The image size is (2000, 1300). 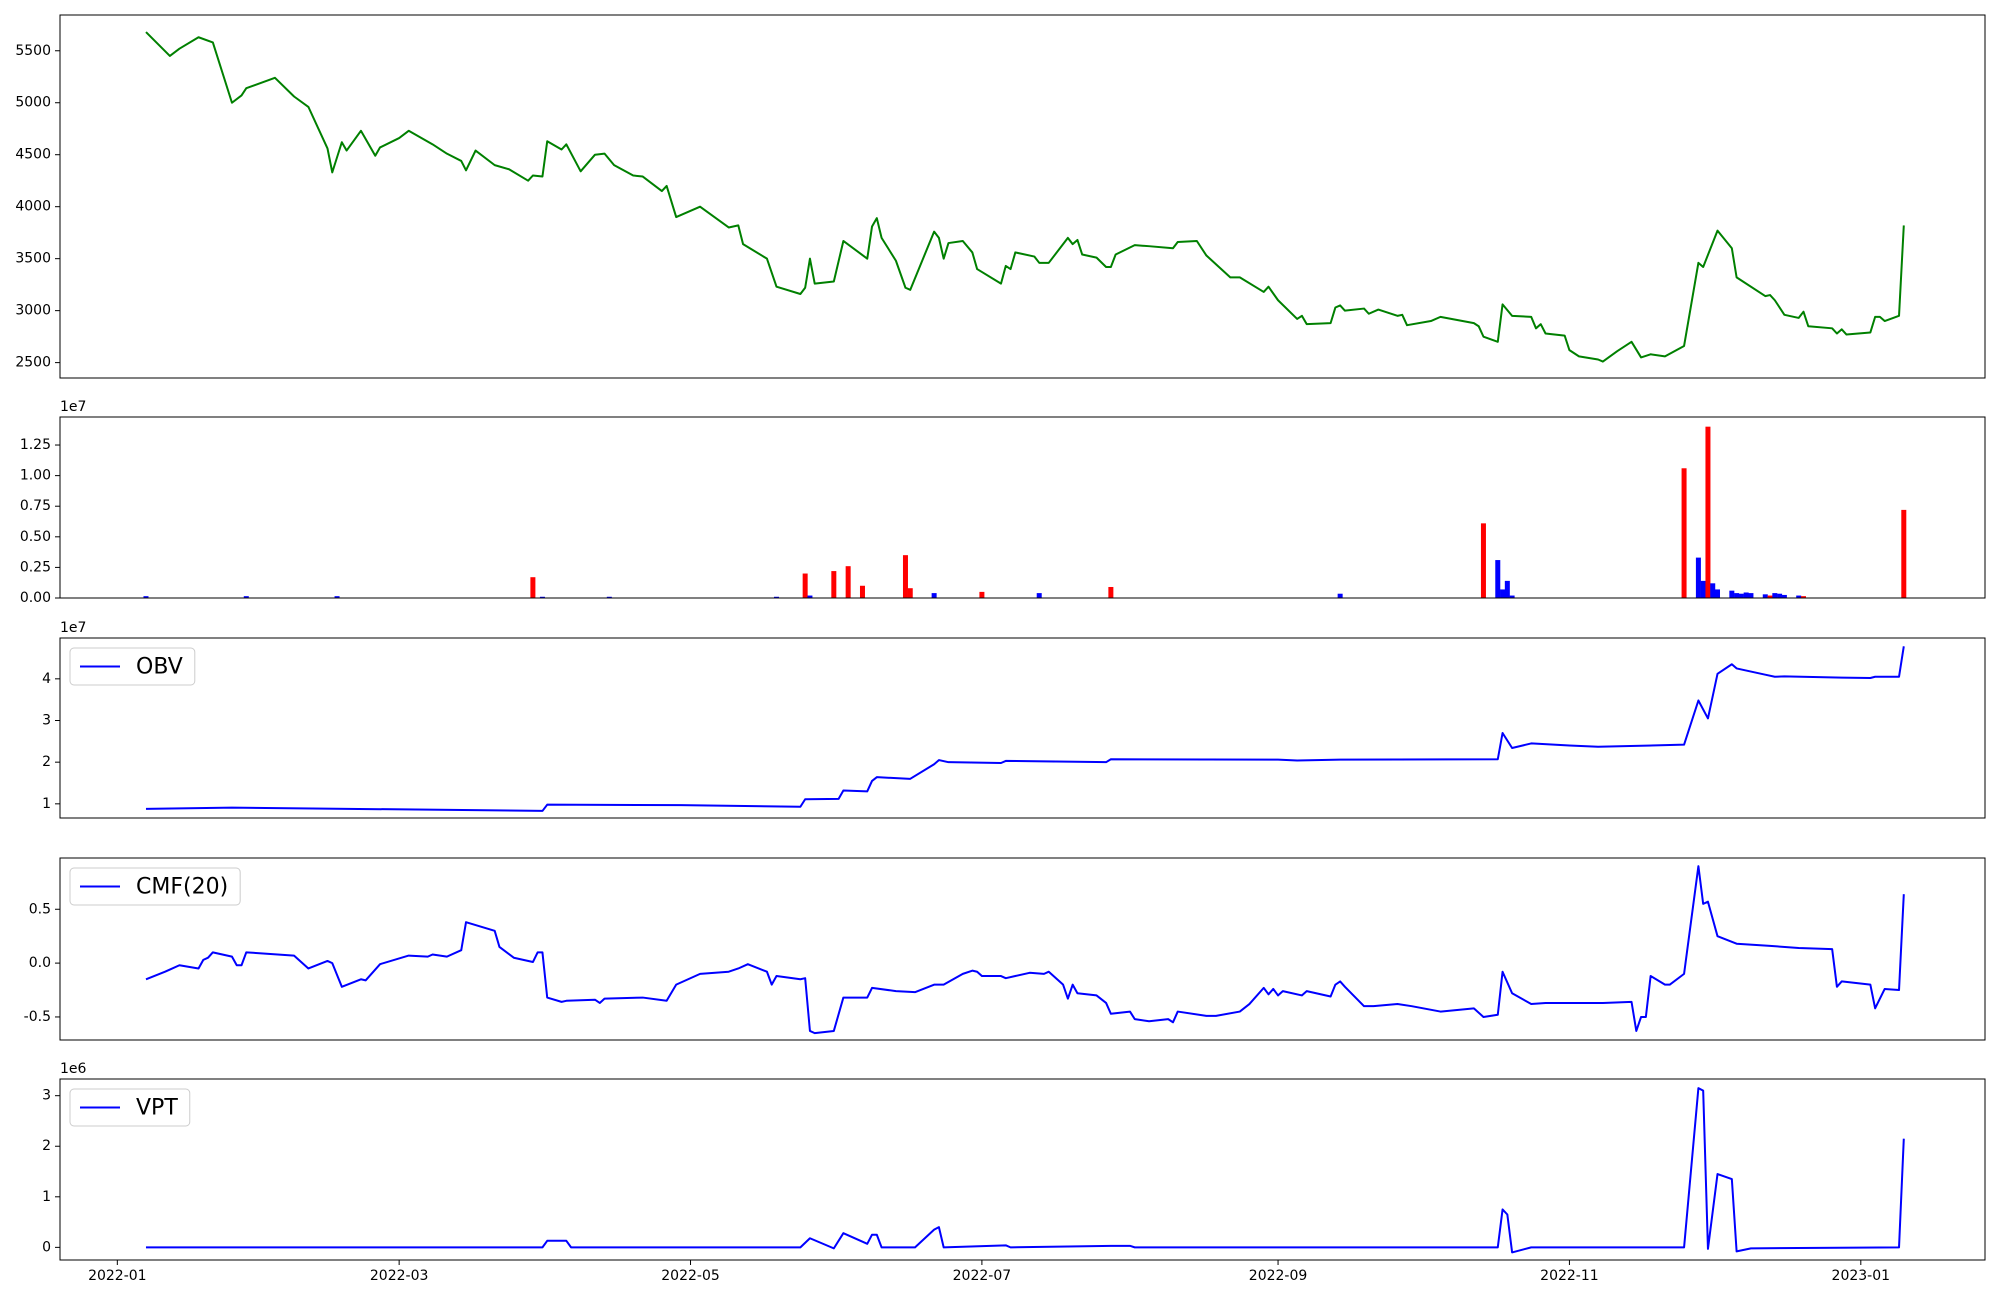 I want to click on x-tick-label: 2022-01, so click(x=117, y=1276).